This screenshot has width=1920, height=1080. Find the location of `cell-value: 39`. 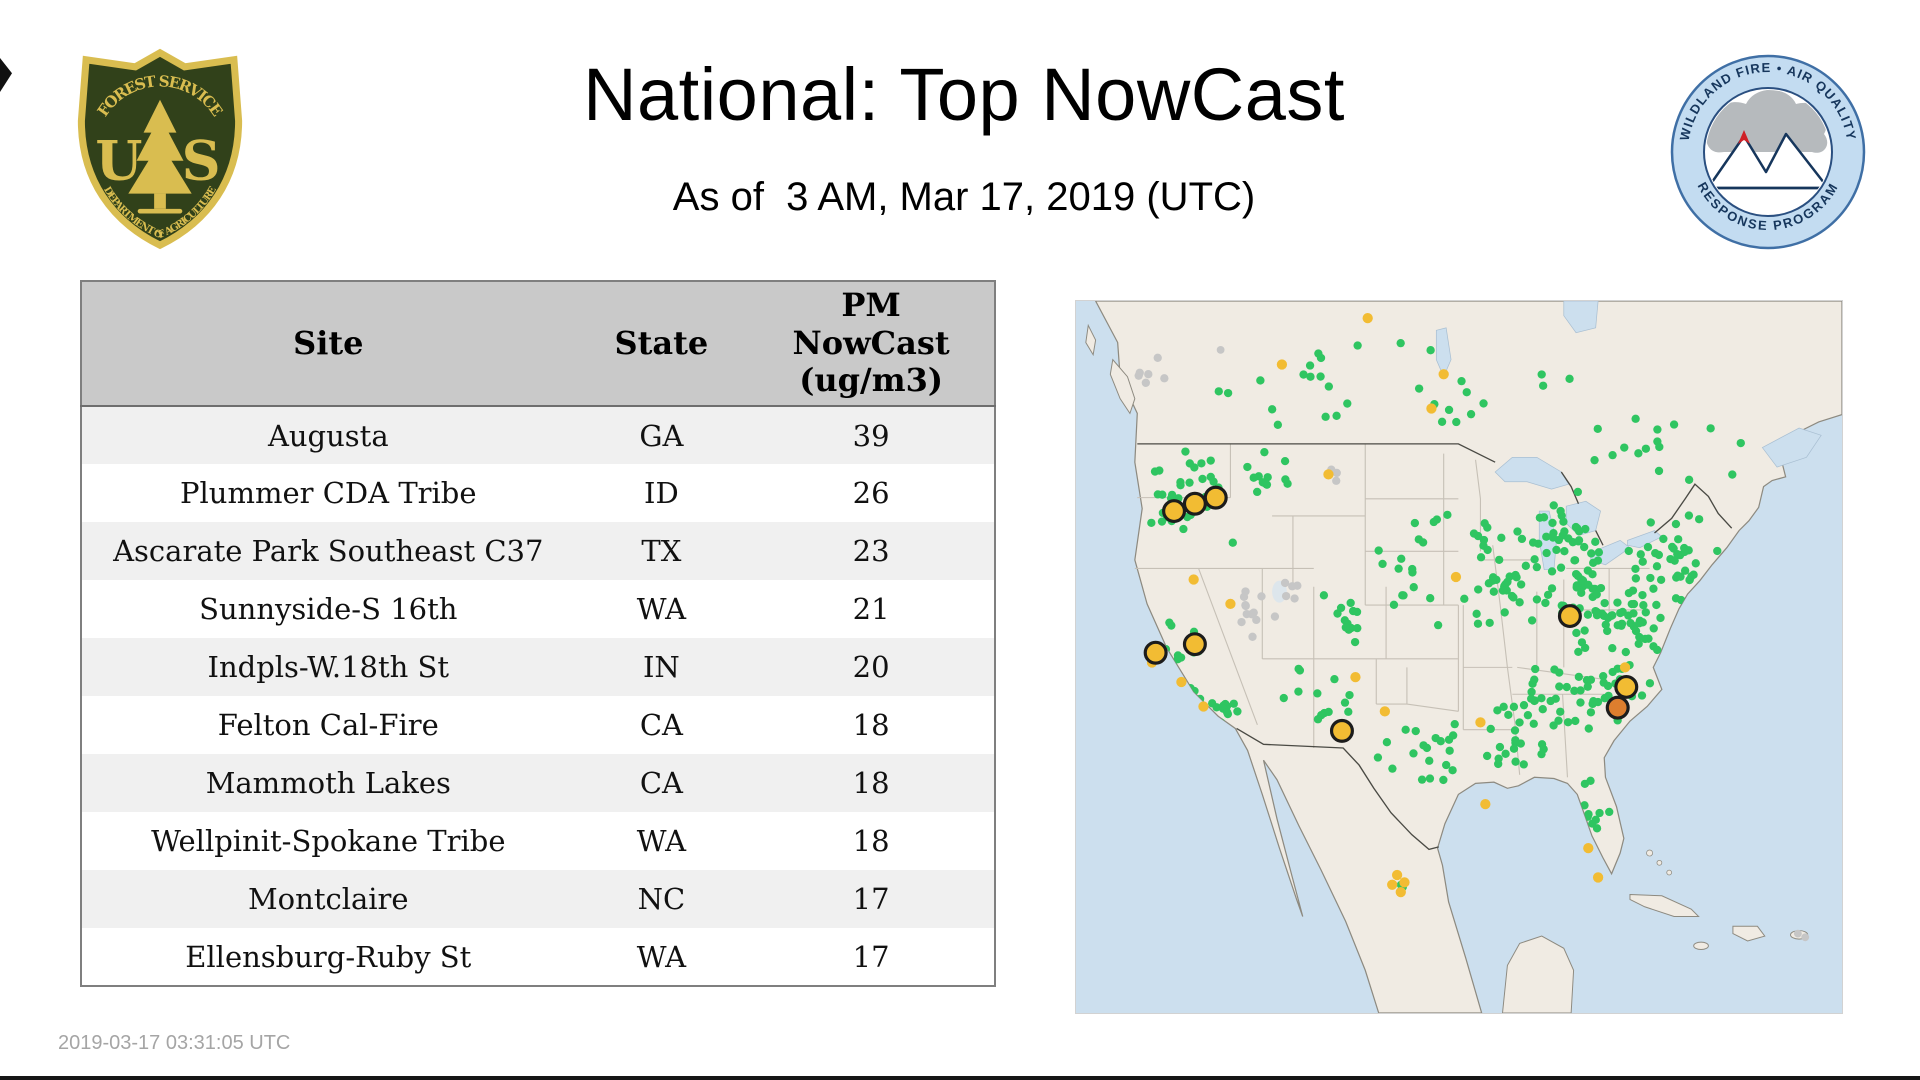

cell-value: 39 is located at coordinates (871, 435).